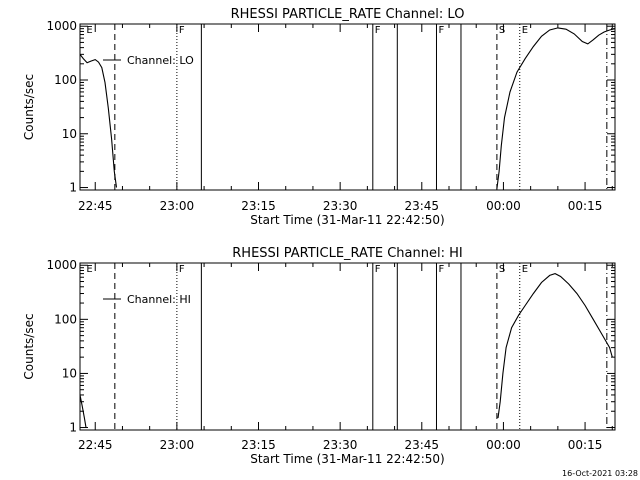  What do you see at coordinates (160, 60) in the screenshot?
I see `legend-label: Channel: LO` at bounding box center [160, 60].